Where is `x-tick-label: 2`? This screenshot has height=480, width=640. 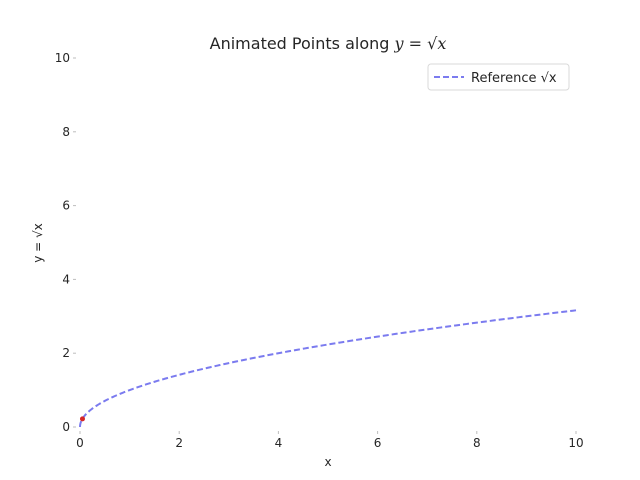
x-tick-label: 2 is located at coordinates (179, 443).